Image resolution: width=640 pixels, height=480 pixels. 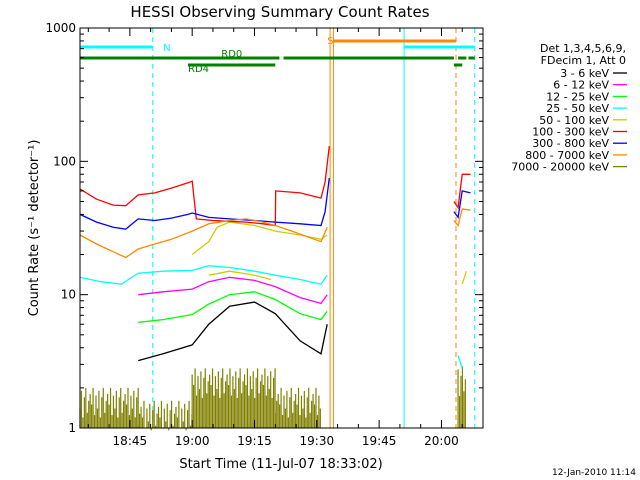 What do you see at coordinates (577, 96) in the screenshot?
I see `legend-label-12-25-kev: 12 - 25 keV` at bounding box center [577, 96].